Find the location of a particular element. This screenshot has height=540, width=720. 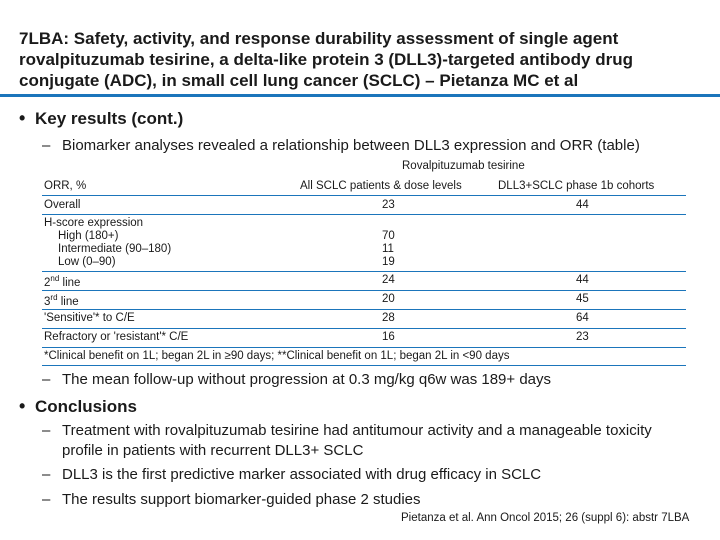

cell-v1: 23 is located at coordinates (388, 205).